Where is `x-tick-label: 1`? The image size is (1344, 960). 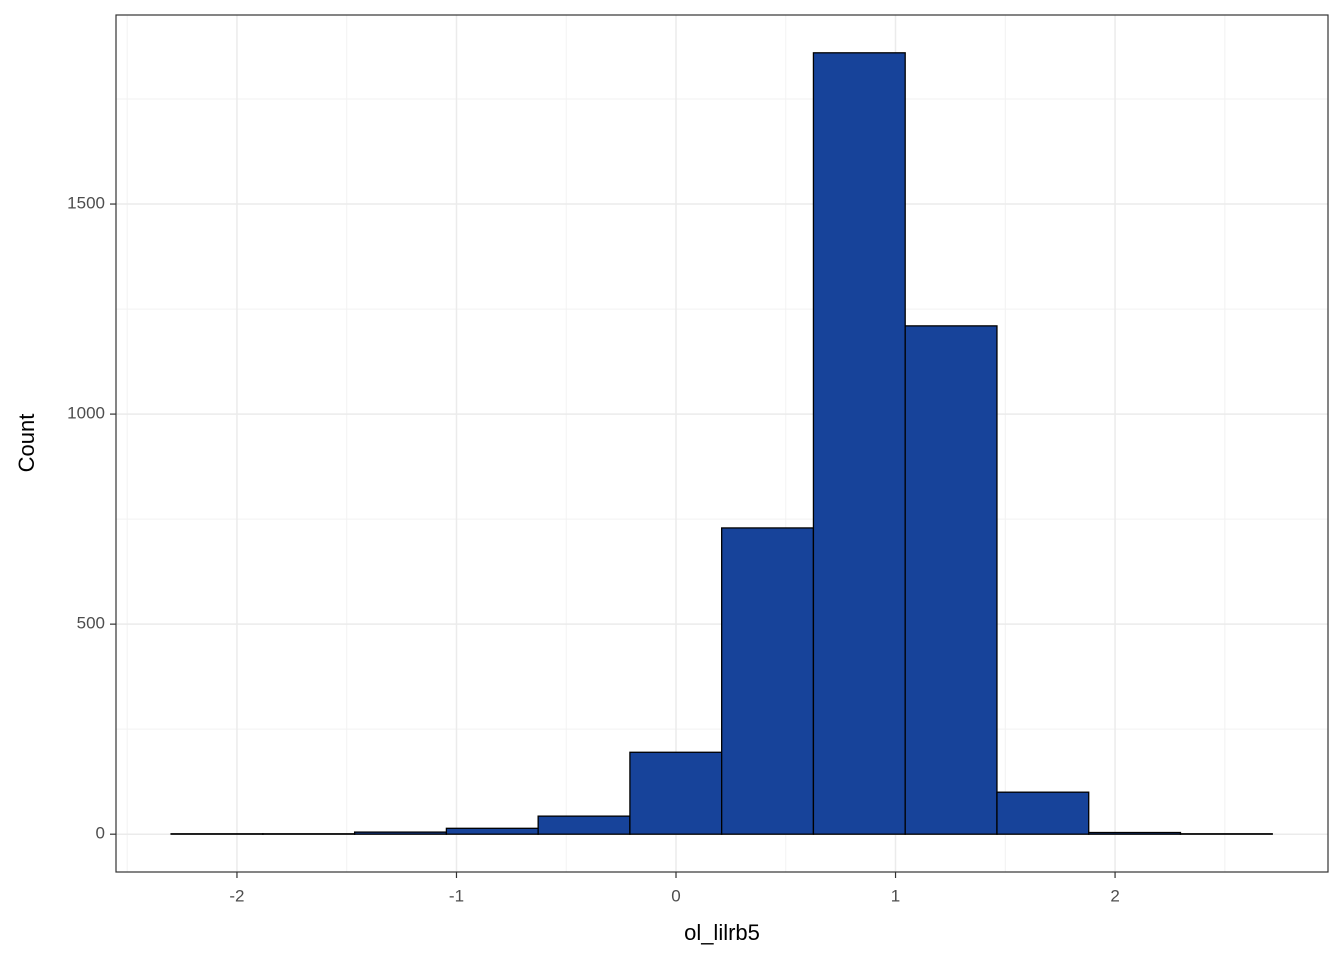 x-tick-label: 1 is located at coordinates (895, 895).